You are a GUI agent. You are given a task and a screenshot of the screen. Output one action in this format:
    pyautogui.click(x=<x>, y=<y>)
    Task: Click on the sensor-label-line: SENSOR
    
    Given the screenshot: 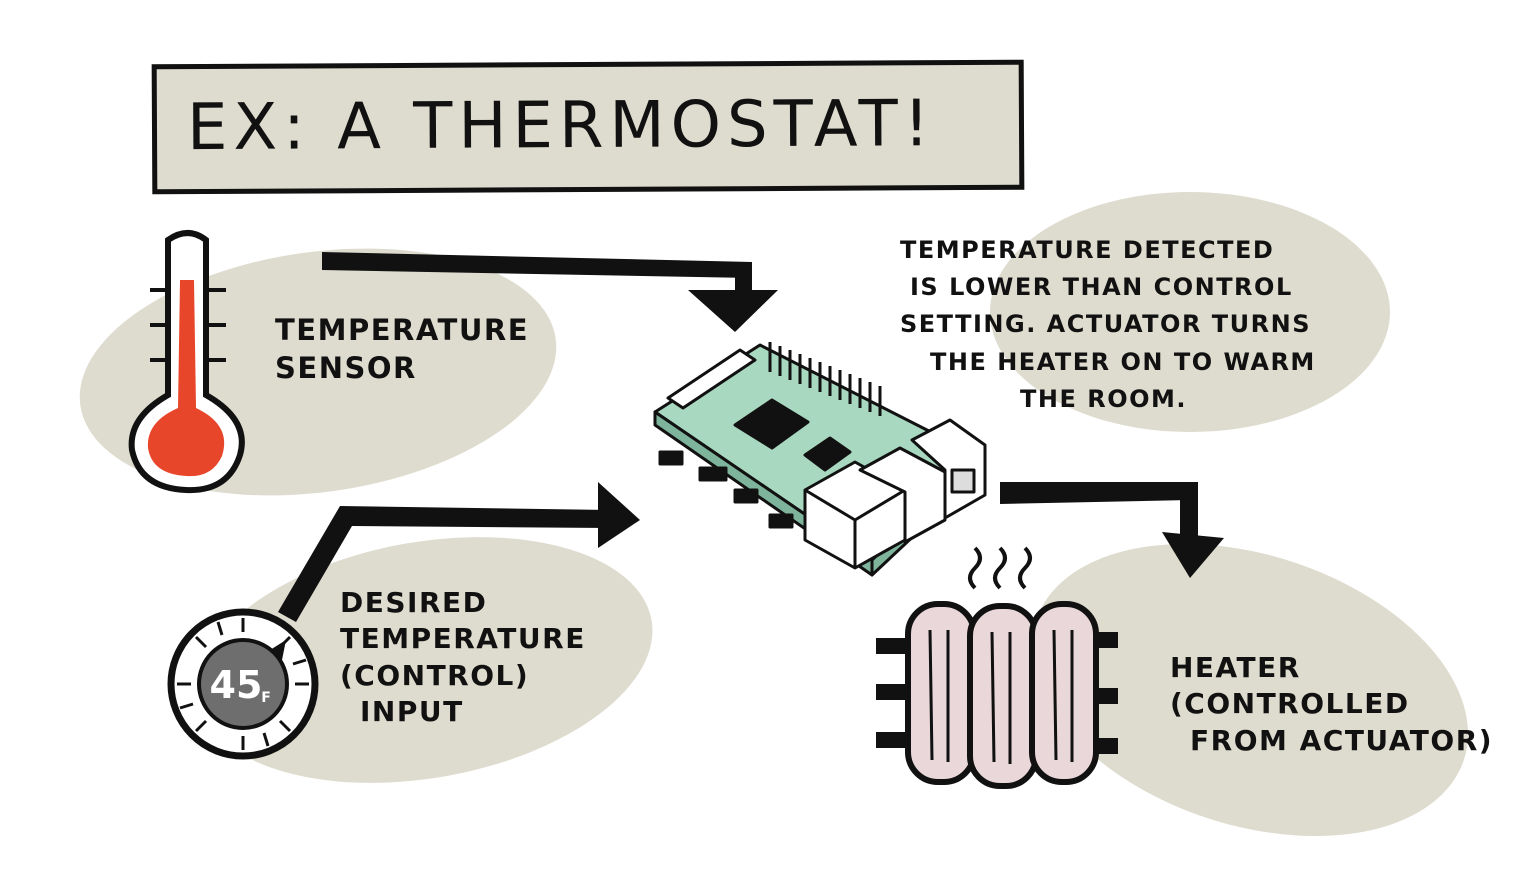 What is the action you would take?
    pyautogui.click(x=346, y=367)
    